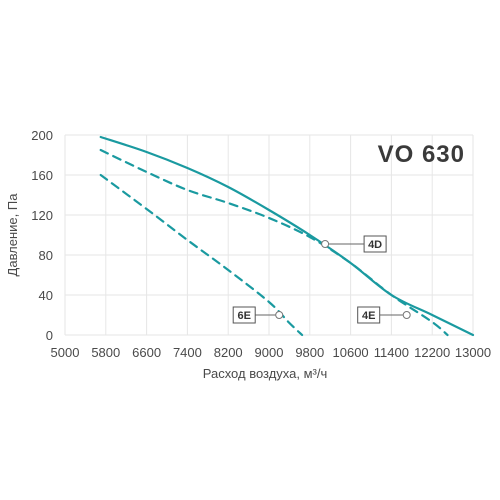 This screenshot has height=500, width=500. I want to click on curve-marker-4e, so click(406, 315).